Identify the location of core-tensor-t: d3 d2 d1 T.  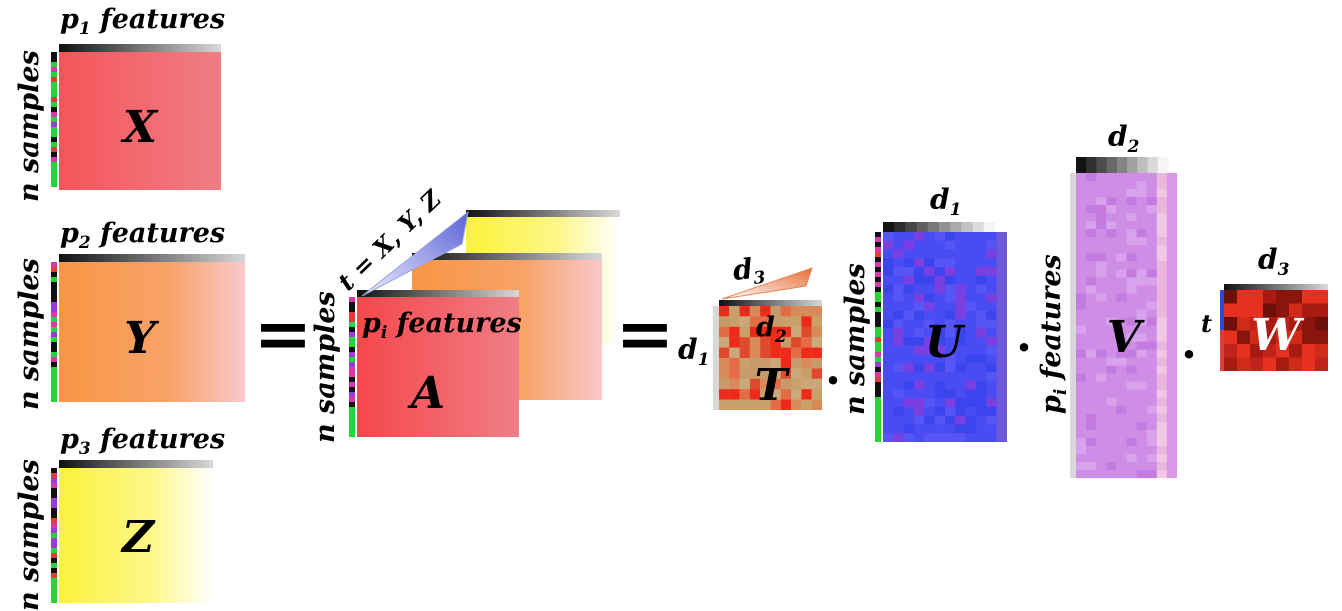
(750, 331).